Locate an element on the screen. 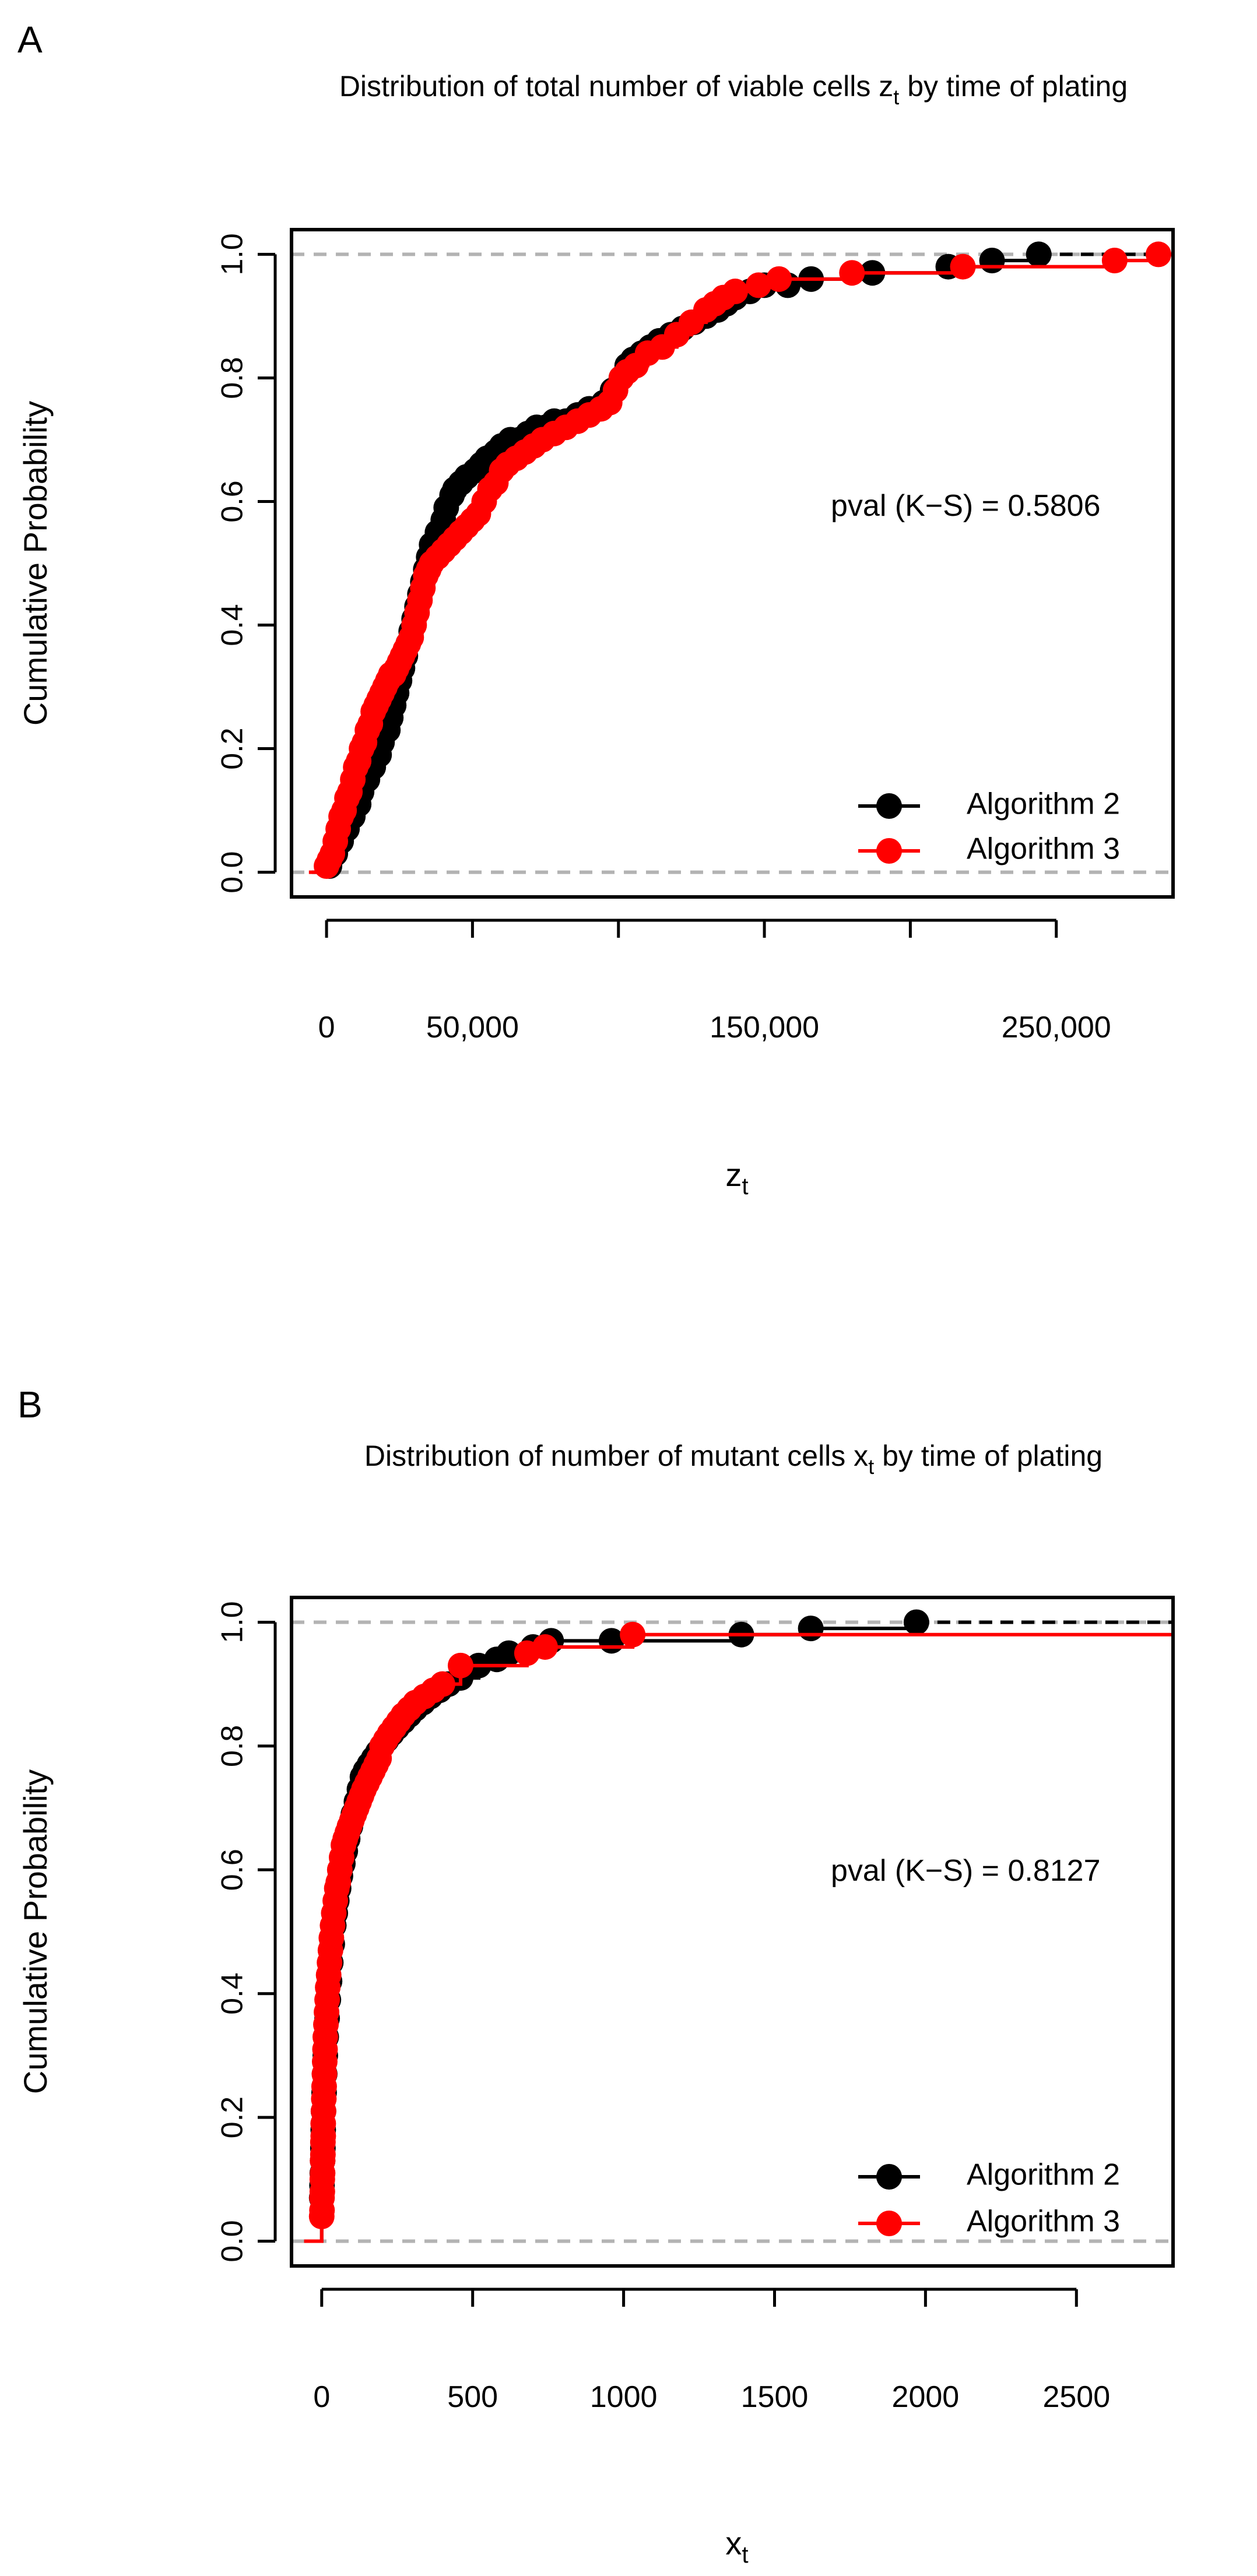  panel-b-legend-3-marker is located at coordinates (889, 2223).